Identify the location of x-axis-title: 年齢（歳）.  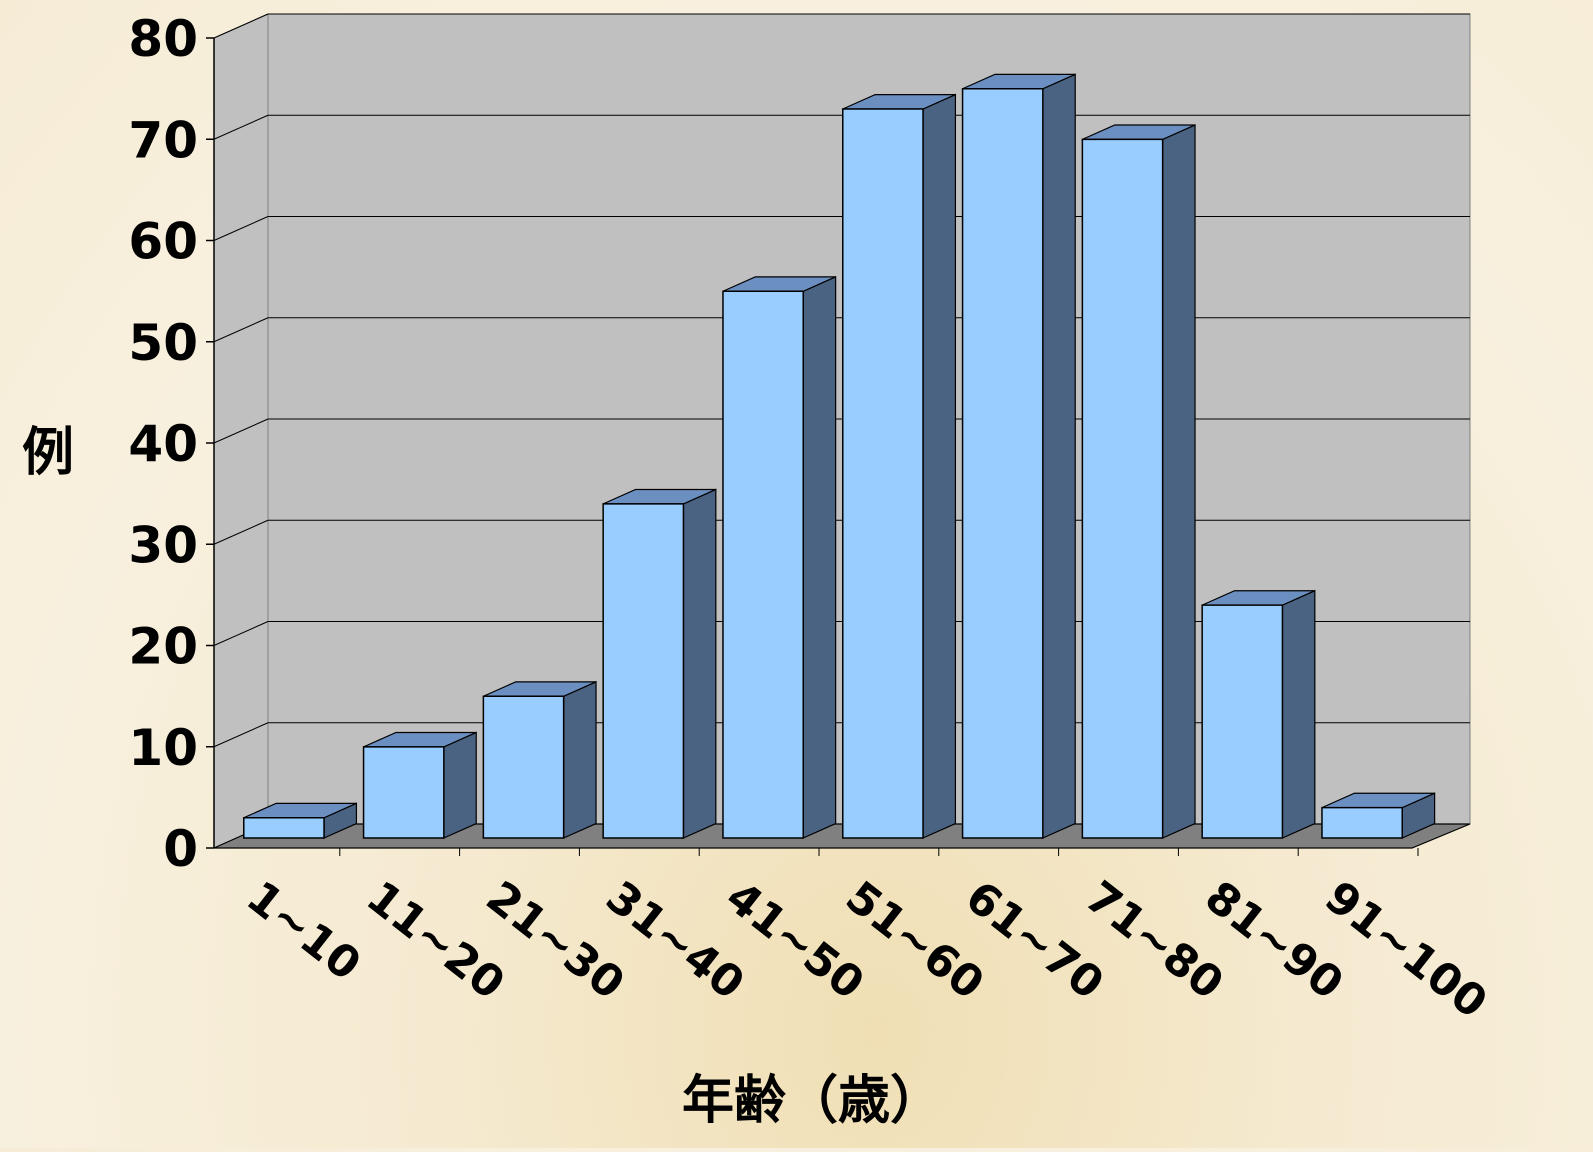
(812, 1101).